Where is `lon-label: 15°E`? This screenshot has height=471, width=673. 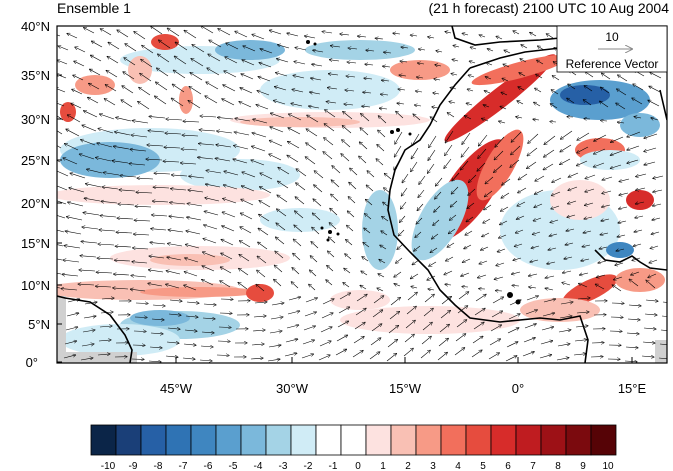 lon-label: 15°E is located at coordinates (632, 388).